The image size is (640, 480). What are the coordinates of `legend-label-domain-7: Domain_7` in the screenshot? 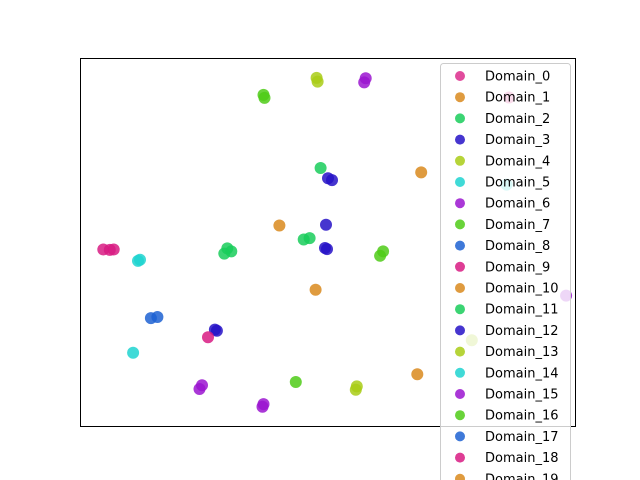 It's located at (517, 225).